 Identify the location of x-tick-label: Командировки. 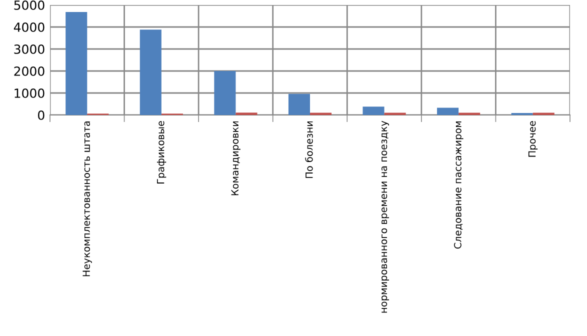
(235, 158).